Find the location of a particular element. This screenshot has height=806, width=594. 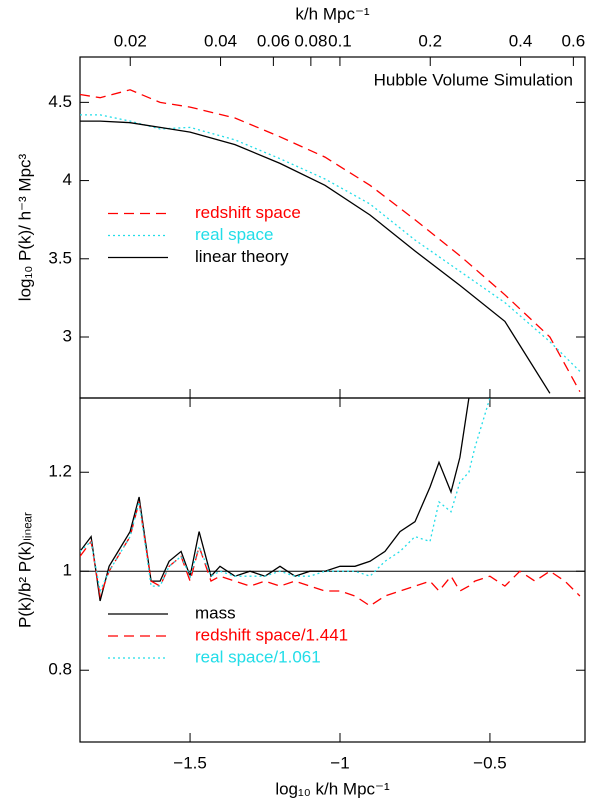

y-tick-label: 3.5 is located at coordinates (60, 257).